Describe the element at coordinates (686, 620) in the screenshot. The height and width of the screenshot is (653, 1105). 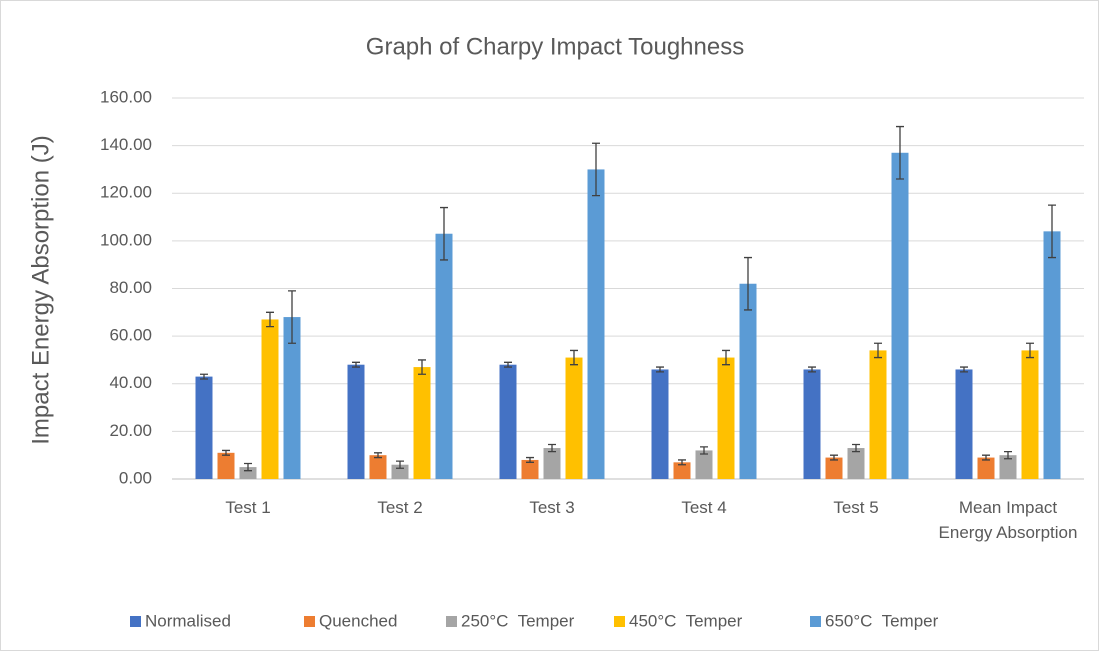
I see `legend-label: 450°C Temper` at that location.